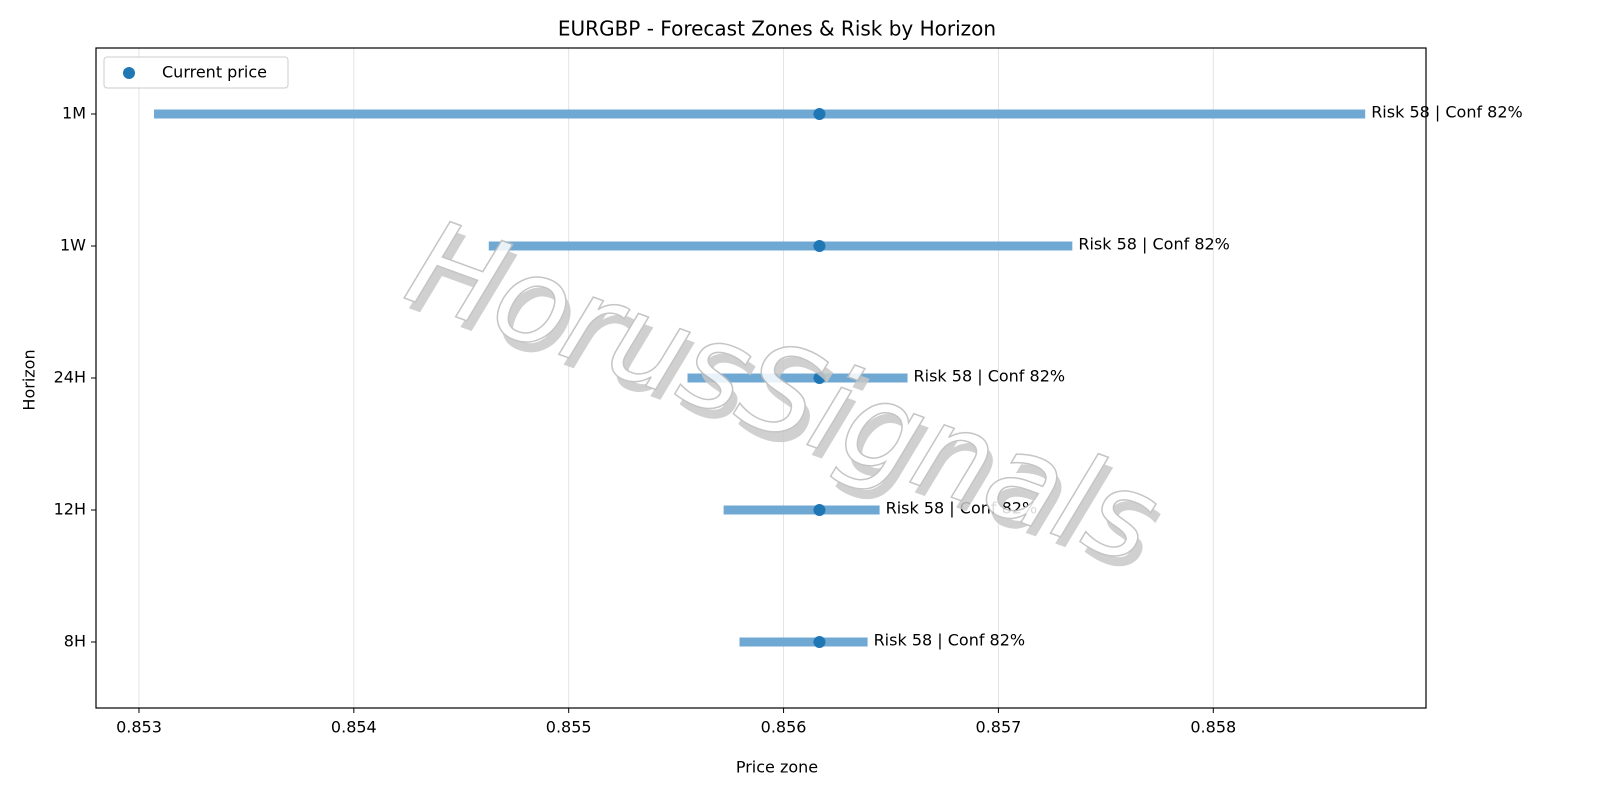  I want to click on x-tick-label: 0.853, so click(139, 727).